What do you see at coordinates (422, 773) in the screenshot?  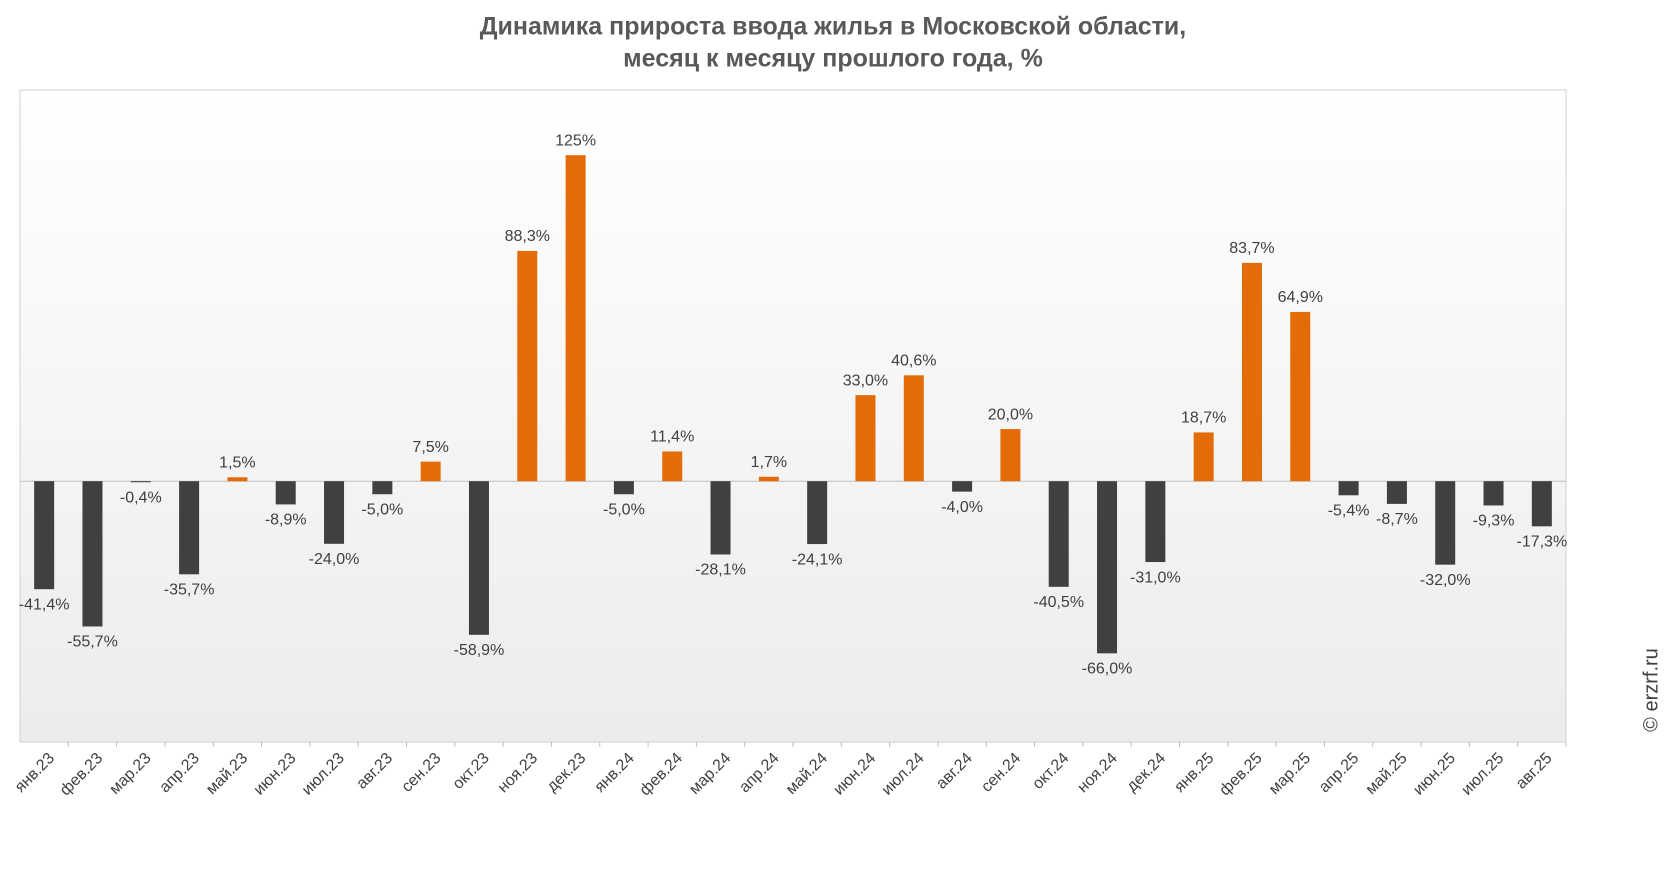 I see `x-tick-label: сен.23` at bounding box center [422, 773].